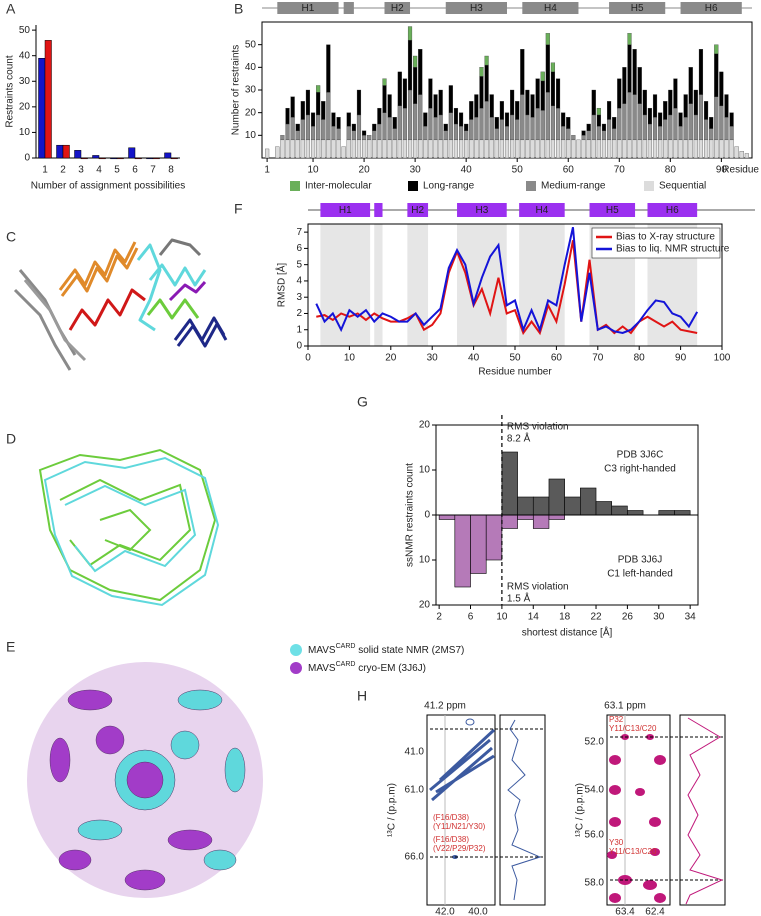 This screenshot has height=916, width=761. I want to click on annotation: P32, so click(616, 719).